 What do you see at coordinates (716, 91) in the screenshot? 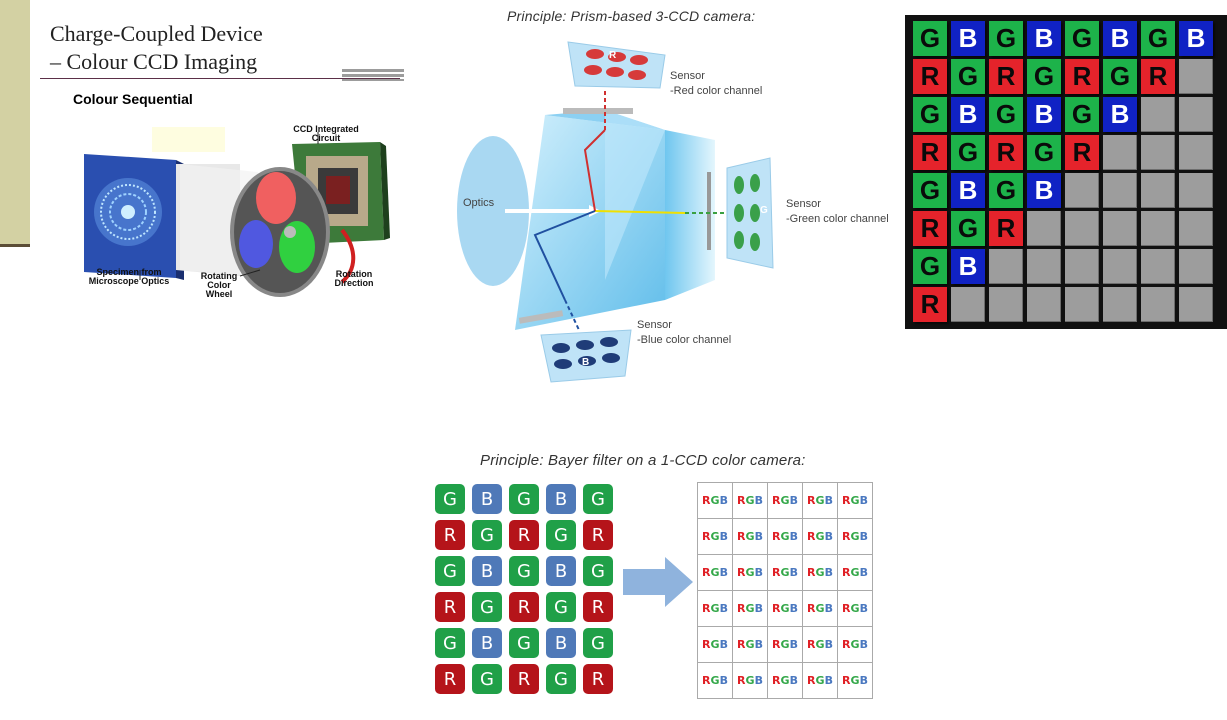
I see `red-sensor-channel: -Red color channel` at bounding box center [716, 91].